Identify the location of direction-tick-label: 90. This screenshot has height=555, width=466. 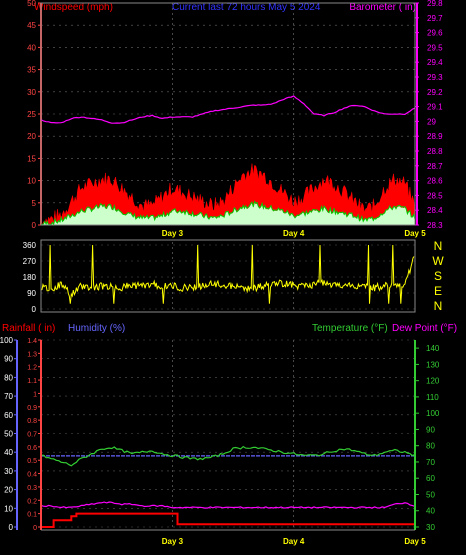
(31, 293).